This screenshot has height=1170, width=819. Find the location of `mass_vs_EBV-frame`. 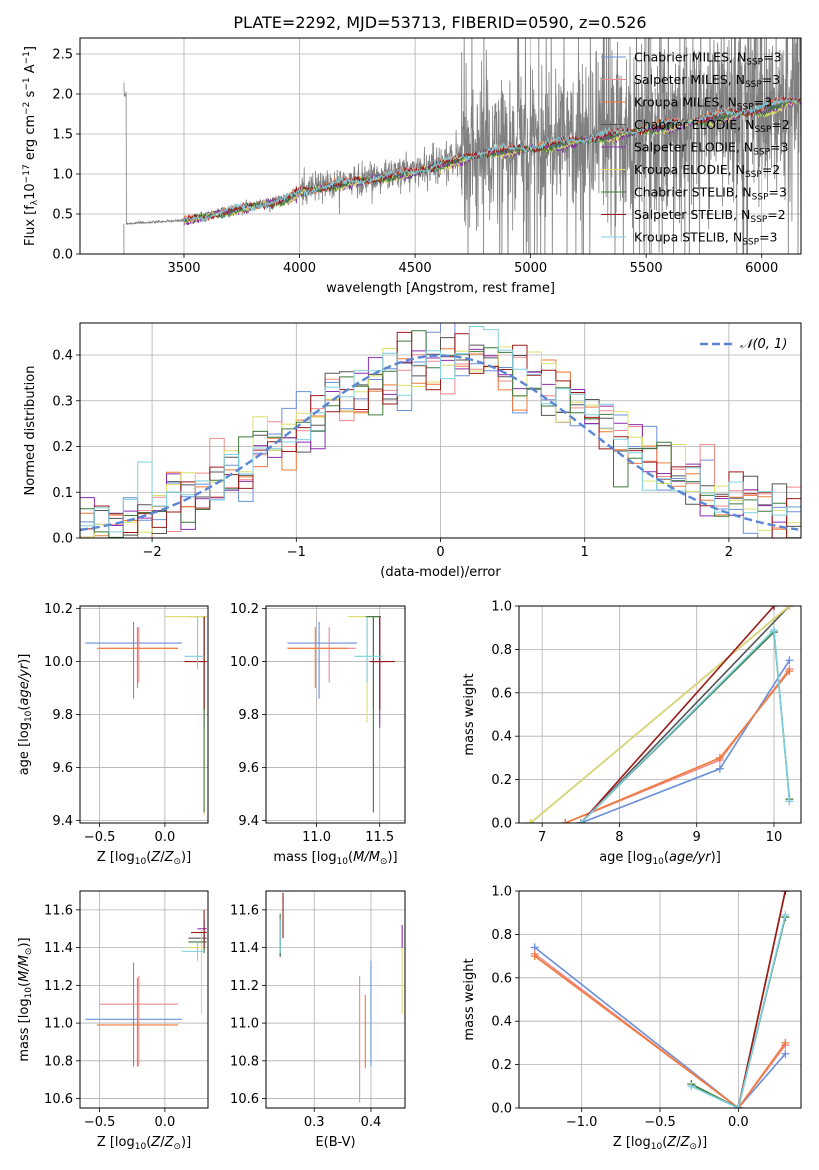

mass_vs_EBV-frame is located at coordinates (335, 999).